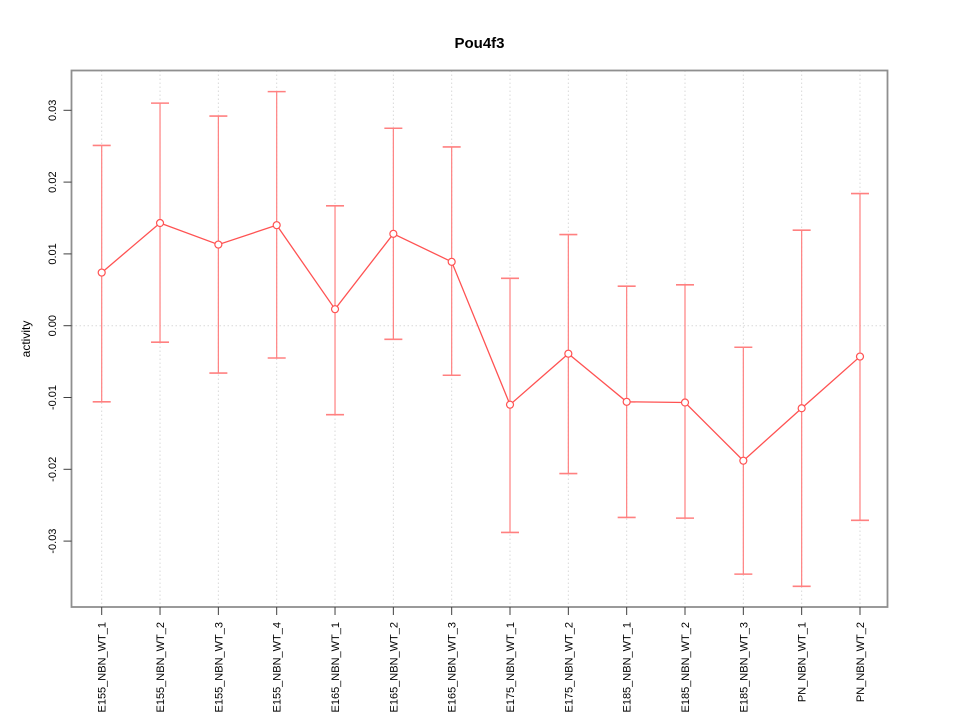  I want to click on x-tick-label: E155_NBN_WT_1, so click(103, 667).